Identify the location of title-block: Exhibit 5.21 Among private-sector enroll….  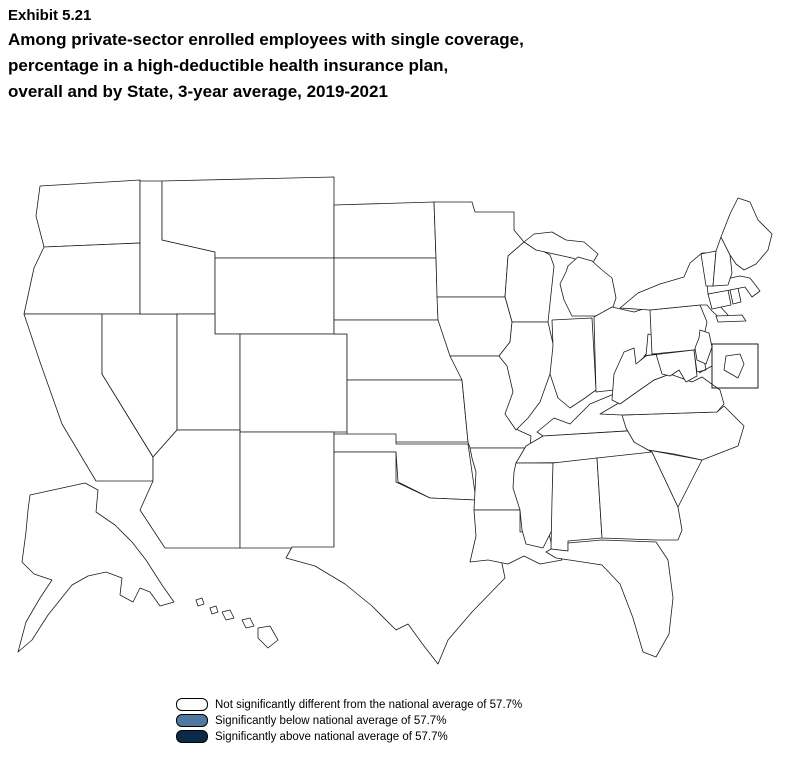
(266, 55).